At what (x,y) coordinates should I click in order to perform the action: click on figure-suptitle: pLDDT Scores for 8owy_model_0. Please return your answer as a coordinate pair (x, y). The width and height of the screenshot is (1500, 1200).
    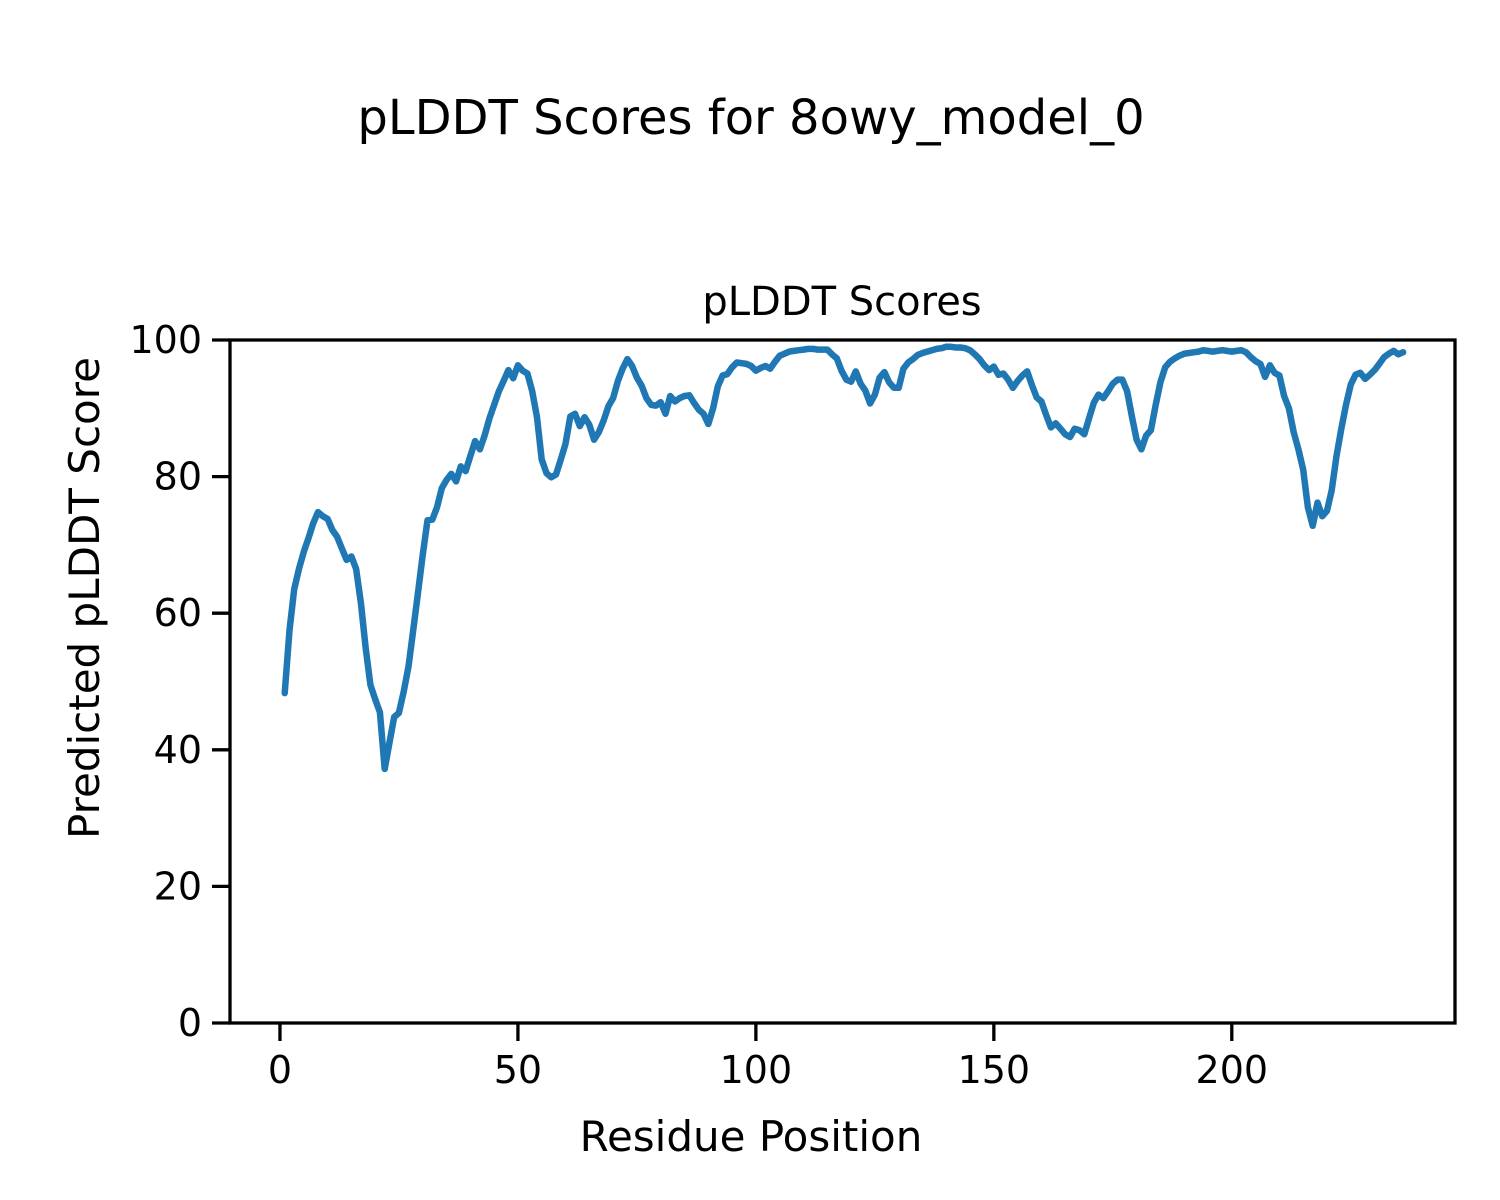
    Looking at the image, I should click on (750, 118).